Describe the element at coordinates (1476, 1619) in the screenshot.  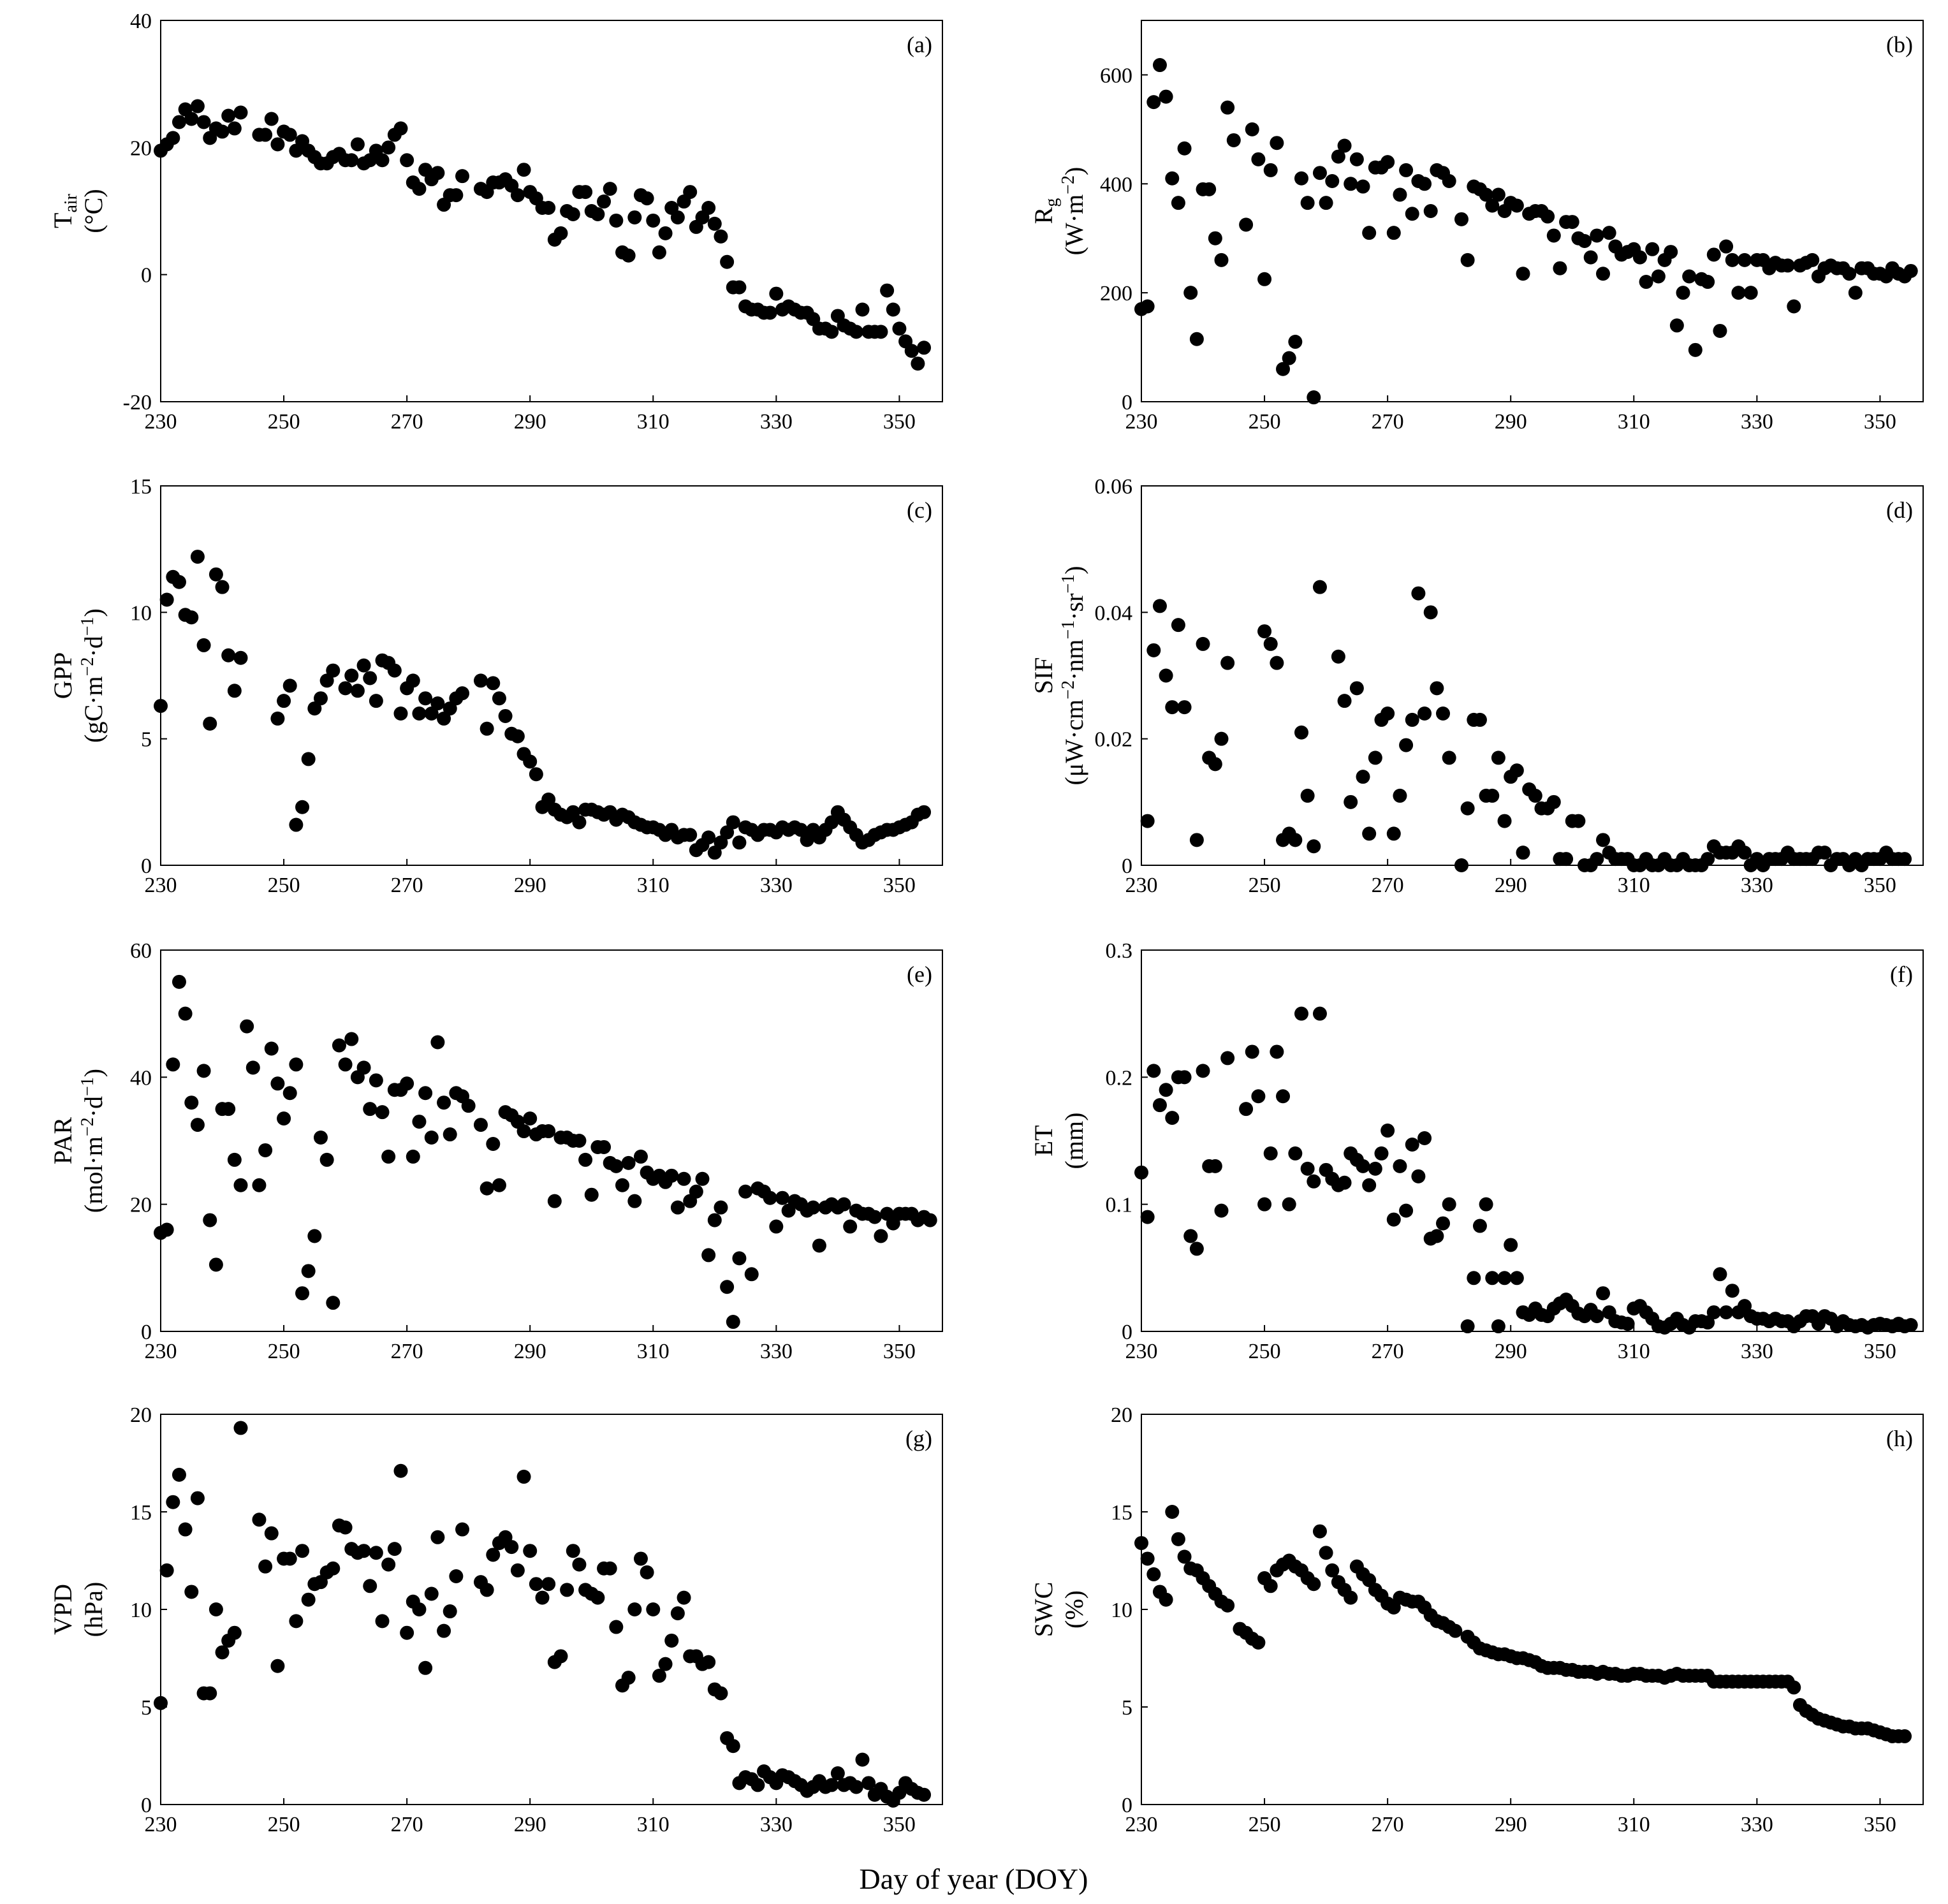
I see `panel-swc: 230 250 270 290 310 330 350 0 5 10 15 20 (h) SWC (%)` at that location.